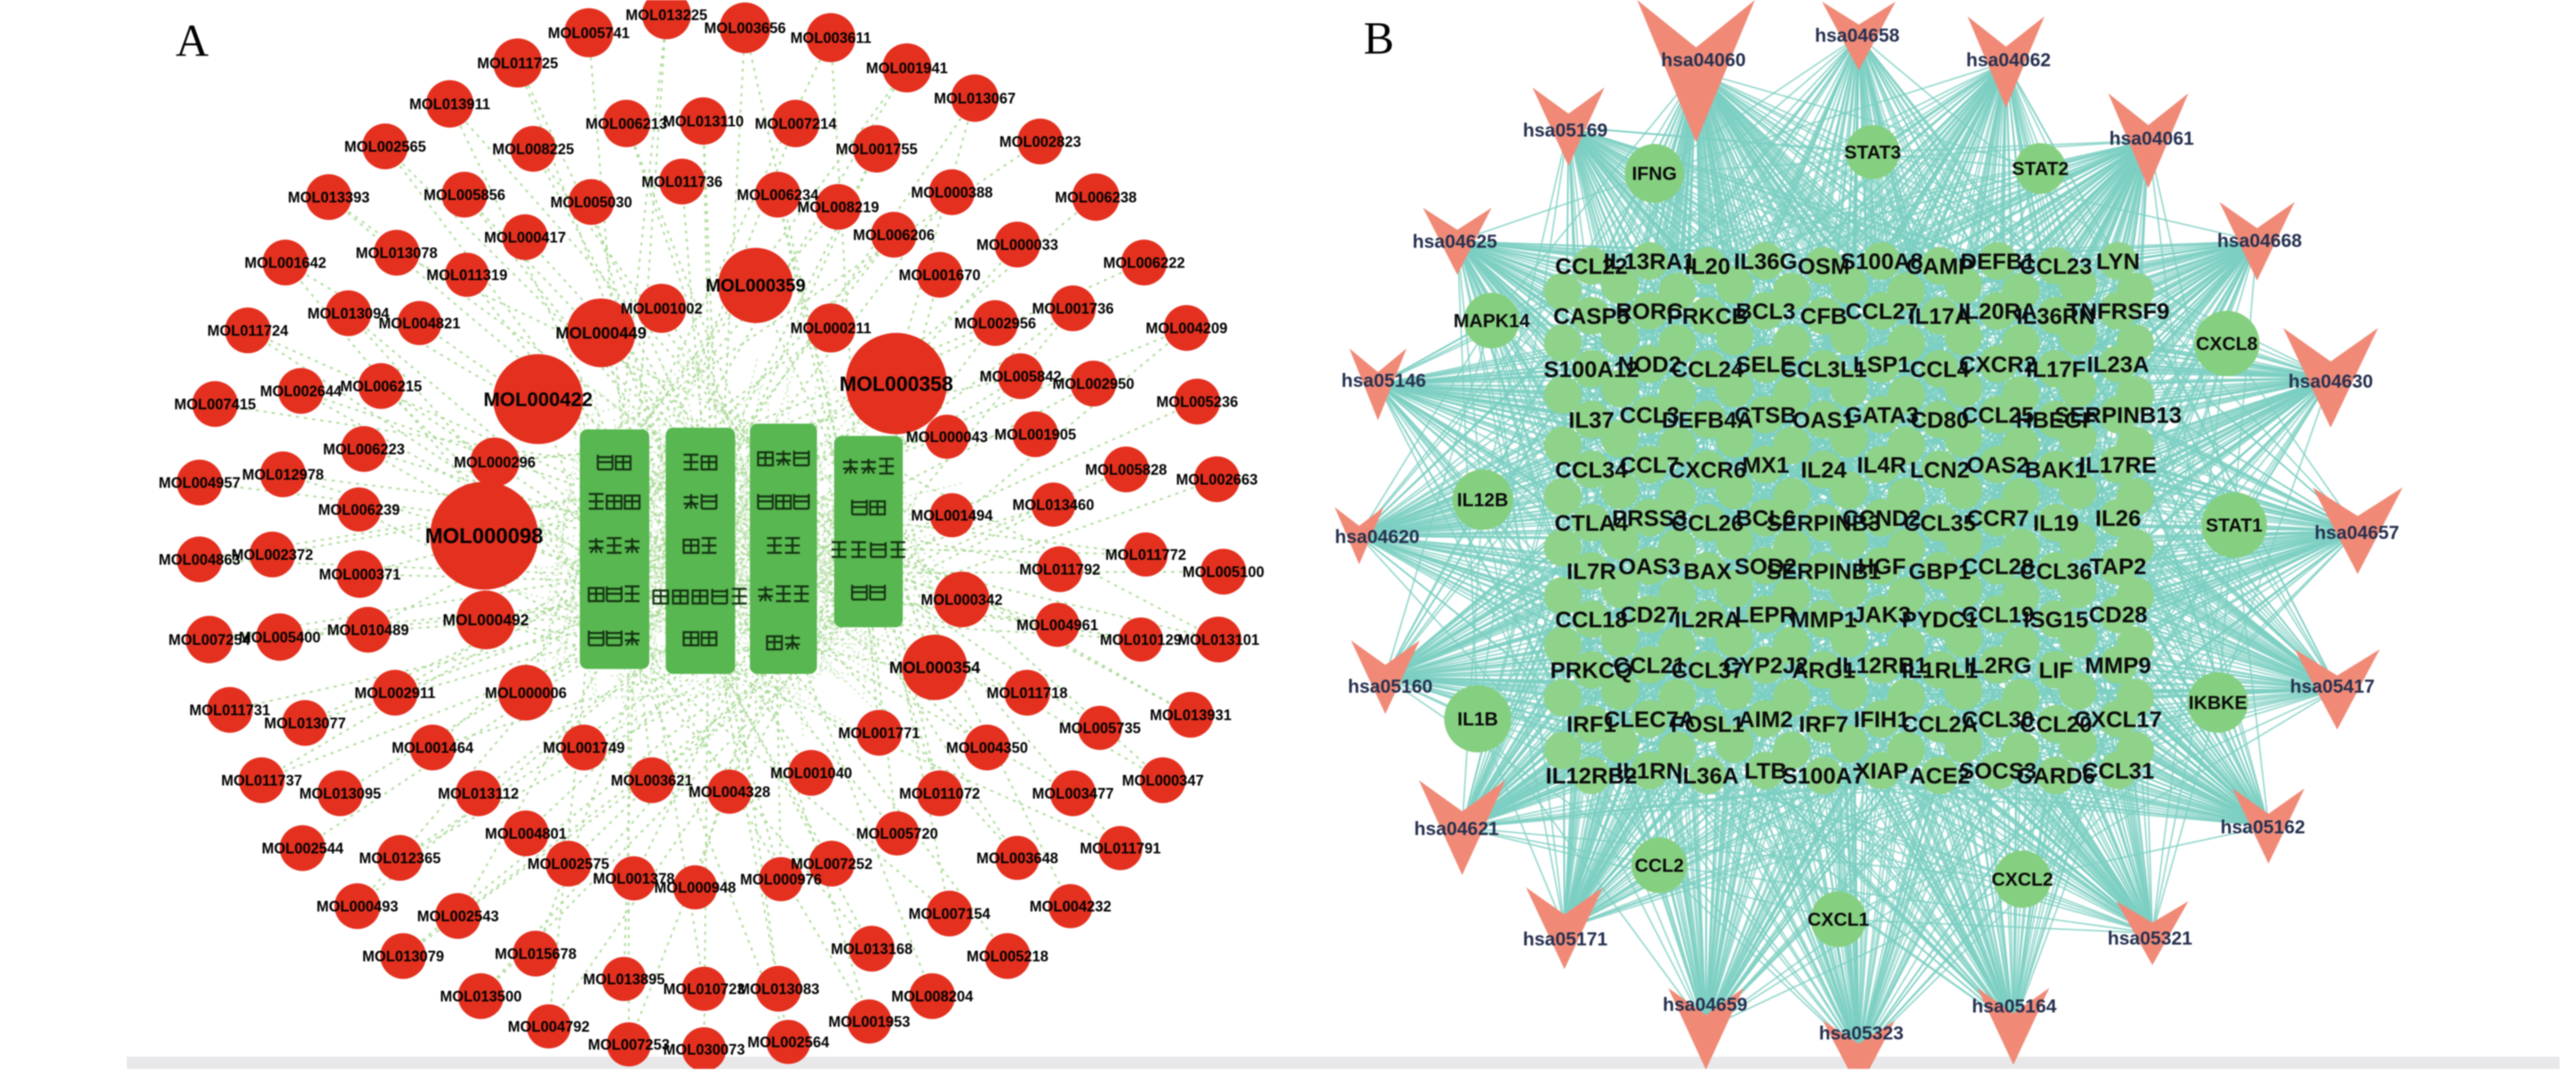  I want to click on svg-text: STAT1, so click(2235, 525).